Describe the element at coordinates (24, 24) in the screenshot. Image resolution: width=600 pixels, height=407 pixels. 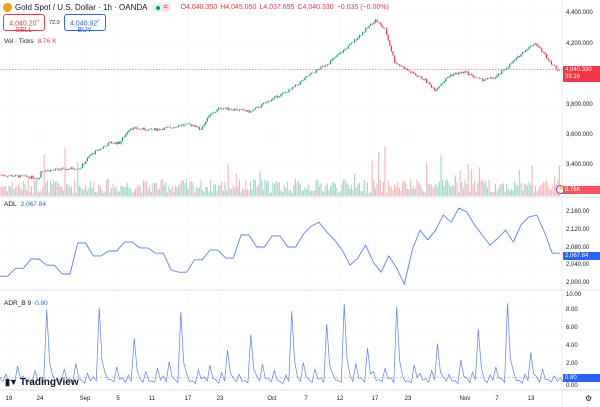
I see `sell-button: 4,040.200 SELL` at that location.